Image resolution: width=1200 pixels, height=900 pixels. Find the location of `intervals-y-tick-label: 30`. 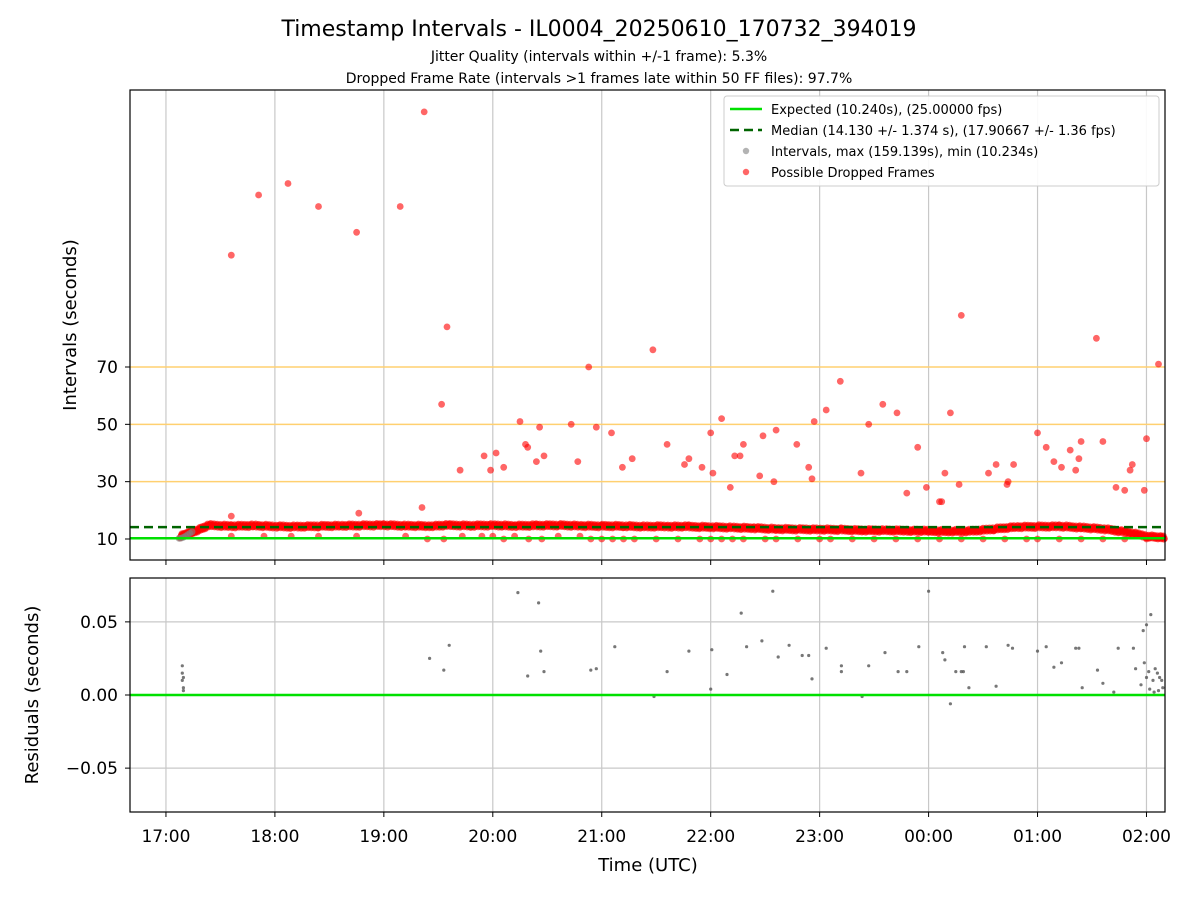

intervals-y-tick-label: 30 is located at coordinates (107, 483).